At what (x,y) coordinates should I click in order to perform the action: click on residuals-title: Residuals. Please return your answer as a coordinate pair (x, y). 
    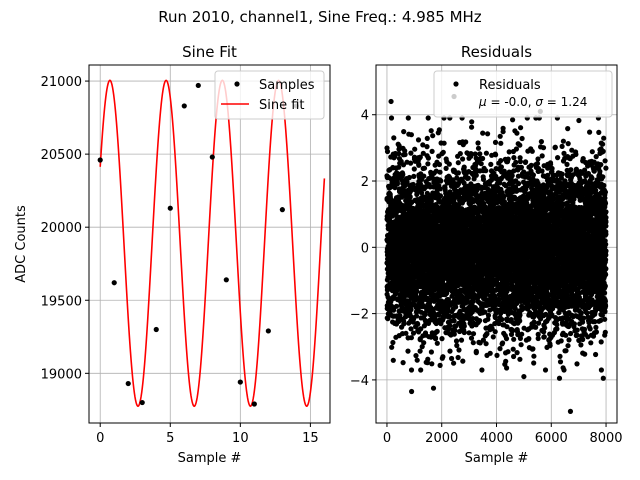
    Looking at the image, I should click on (496, 52).